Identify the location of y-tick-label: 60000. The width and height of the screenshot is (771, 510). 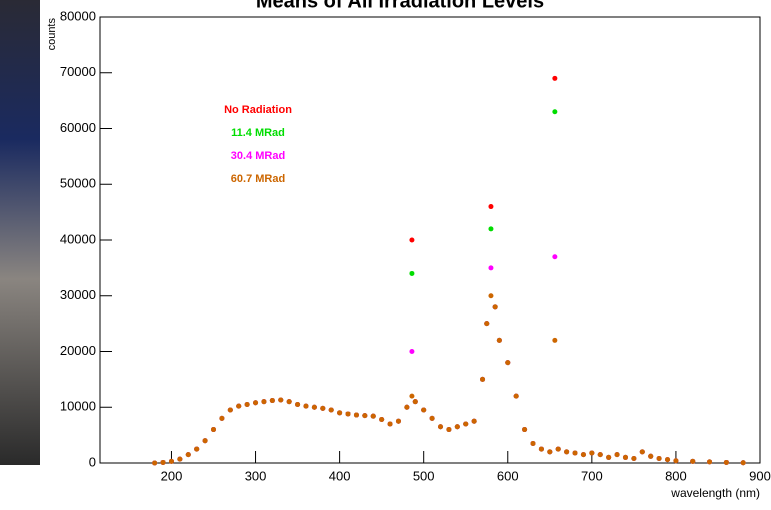
(78, 127).